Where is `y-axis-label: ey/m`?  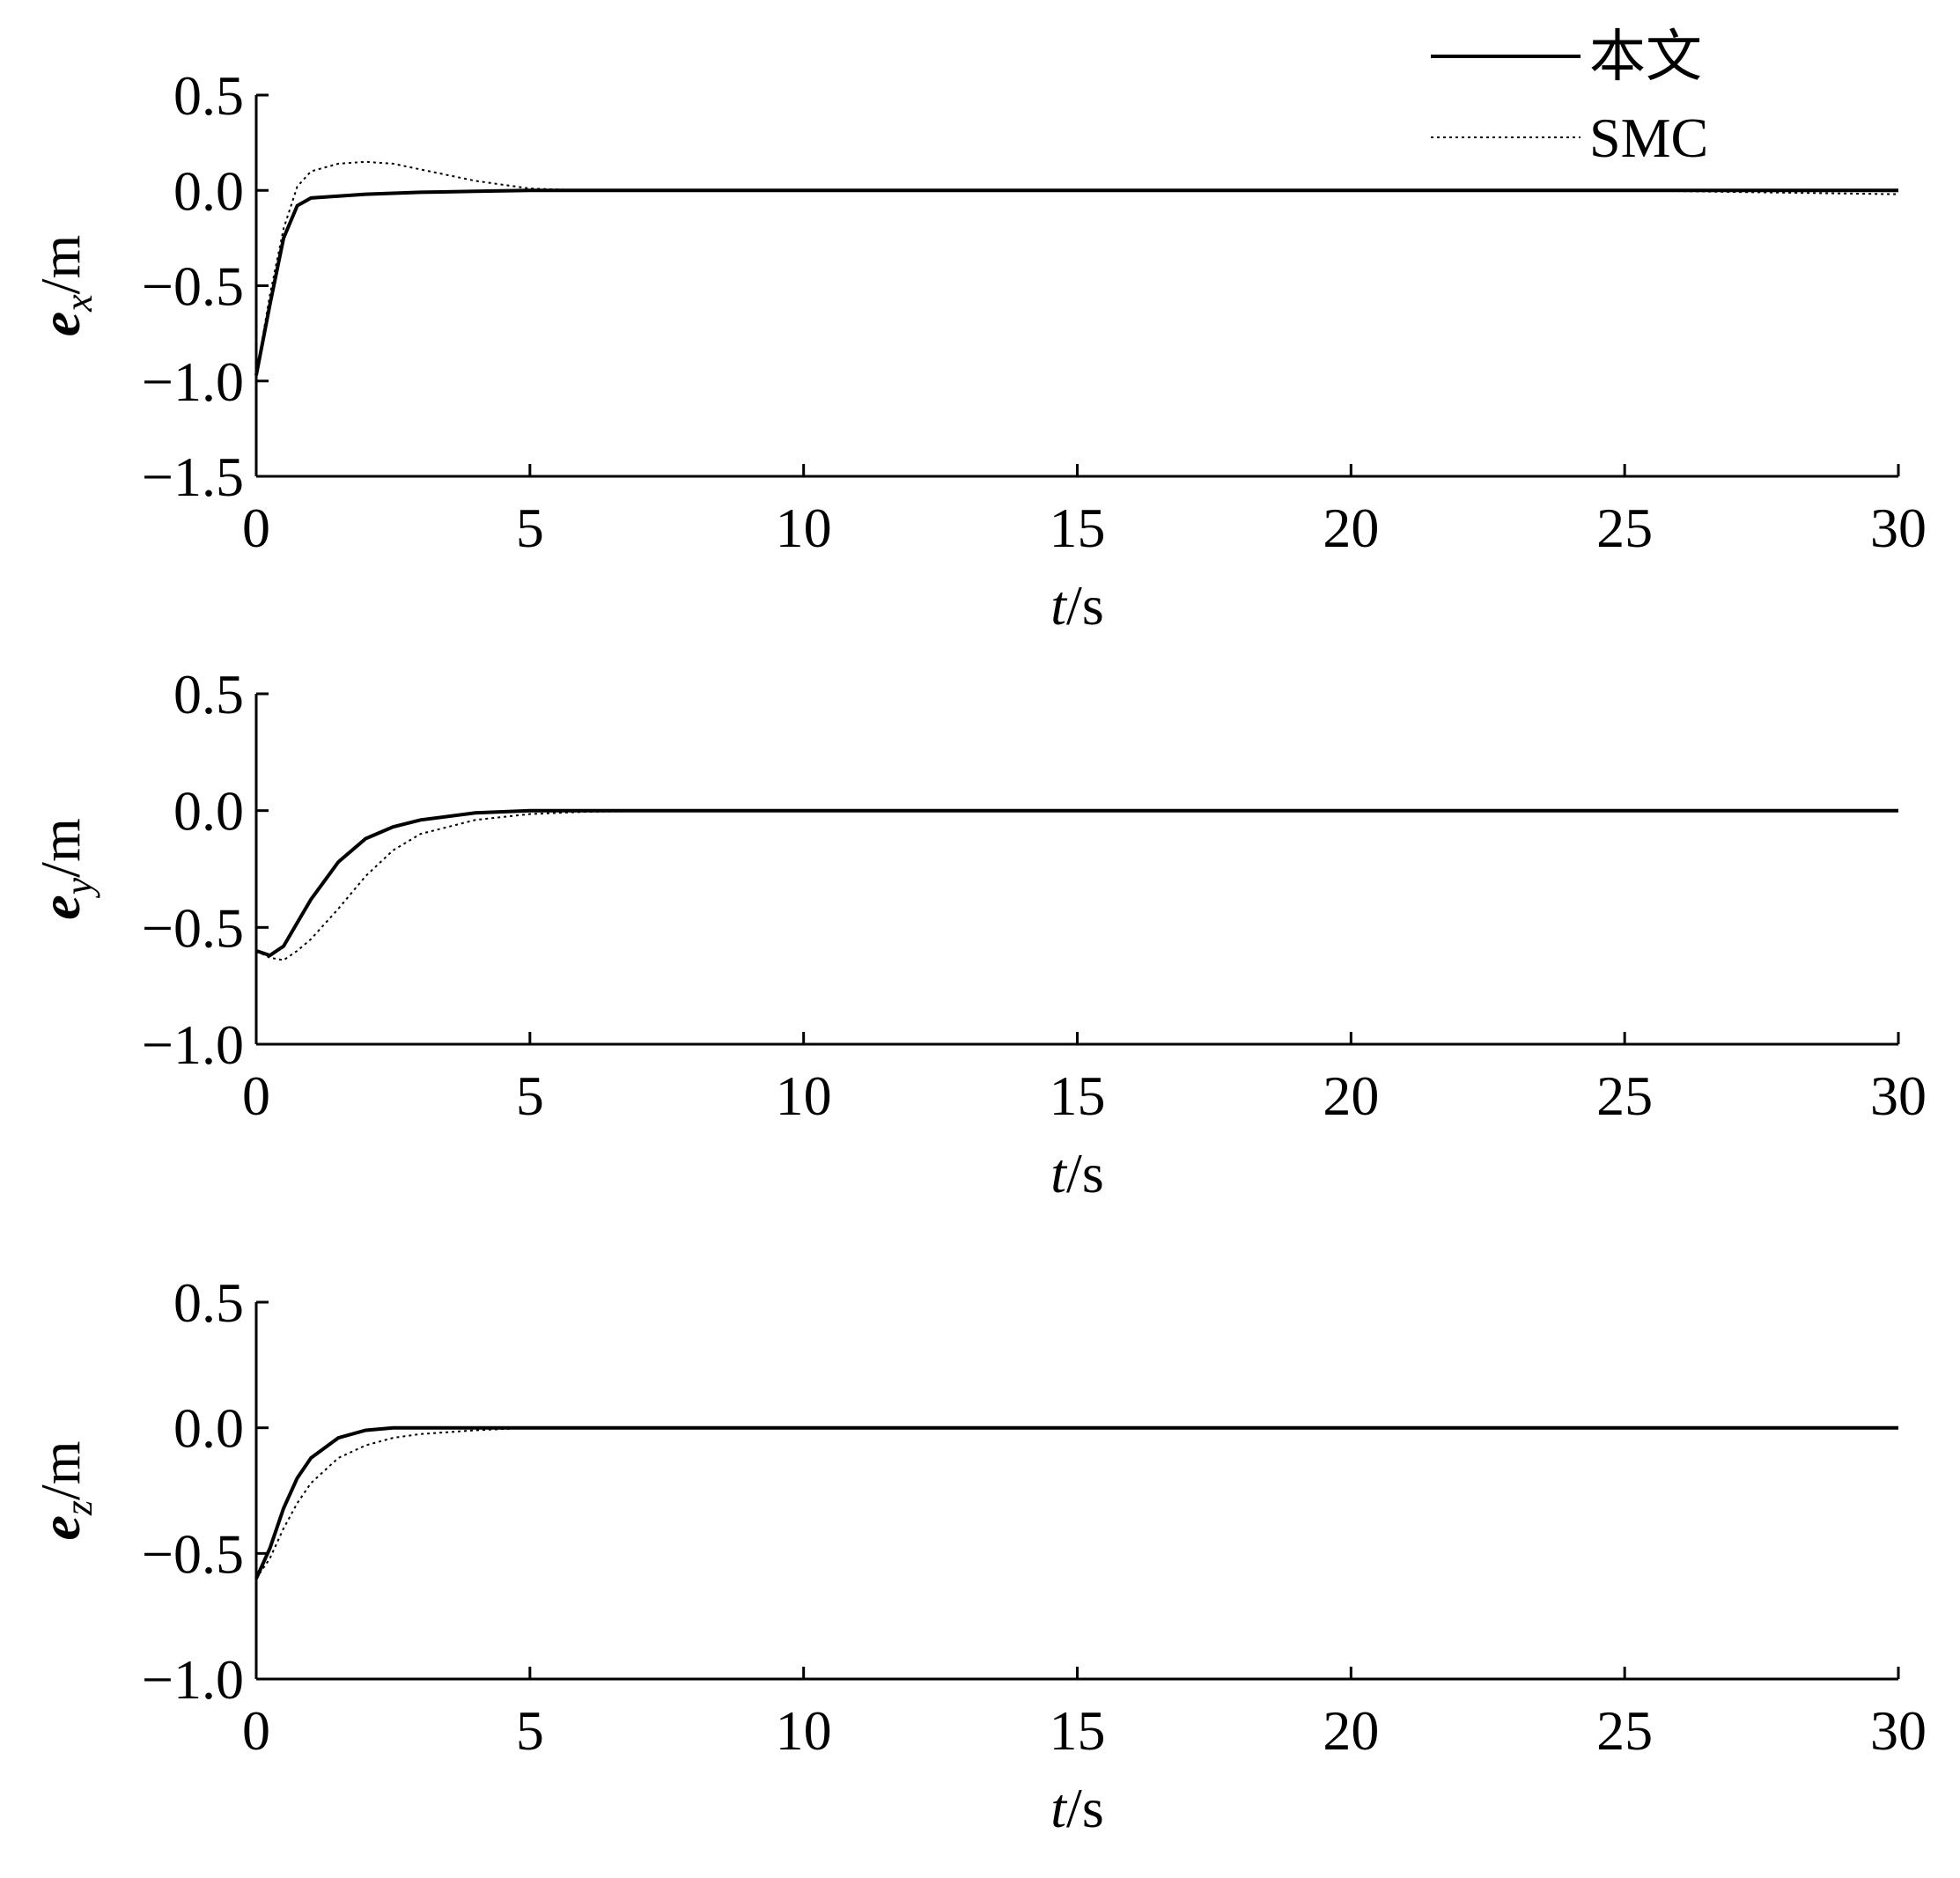
y-axis-label: ey/m is located at coordinates (64, 869).